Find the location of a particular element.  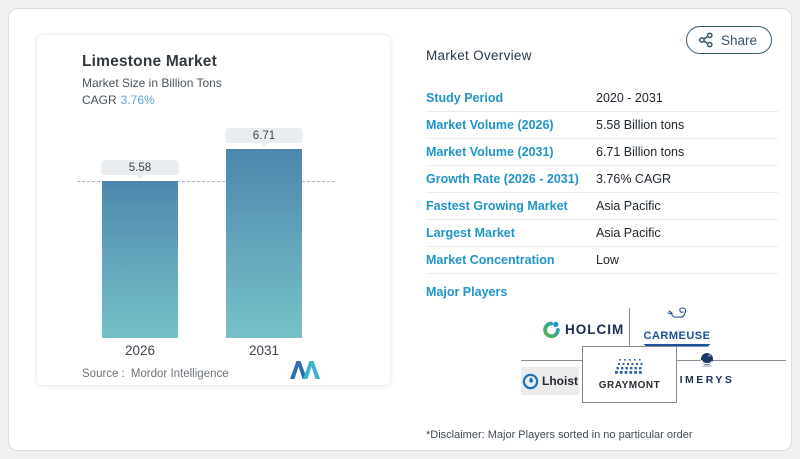

table-row: Market Volume (2026) 5.58 Billion tons is located at coordinates (602, 125).